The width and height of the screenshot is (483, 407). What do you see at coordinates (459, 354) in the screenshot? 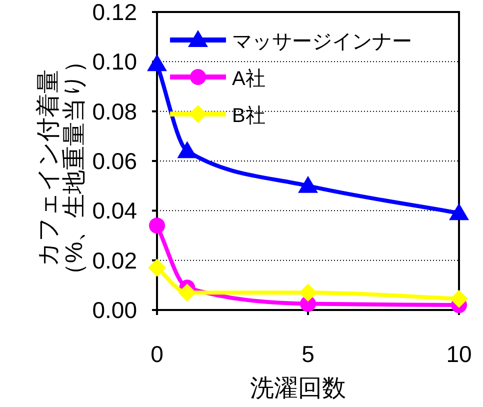
I see `x-tick-label: 10` at bounding box center [459, 354].